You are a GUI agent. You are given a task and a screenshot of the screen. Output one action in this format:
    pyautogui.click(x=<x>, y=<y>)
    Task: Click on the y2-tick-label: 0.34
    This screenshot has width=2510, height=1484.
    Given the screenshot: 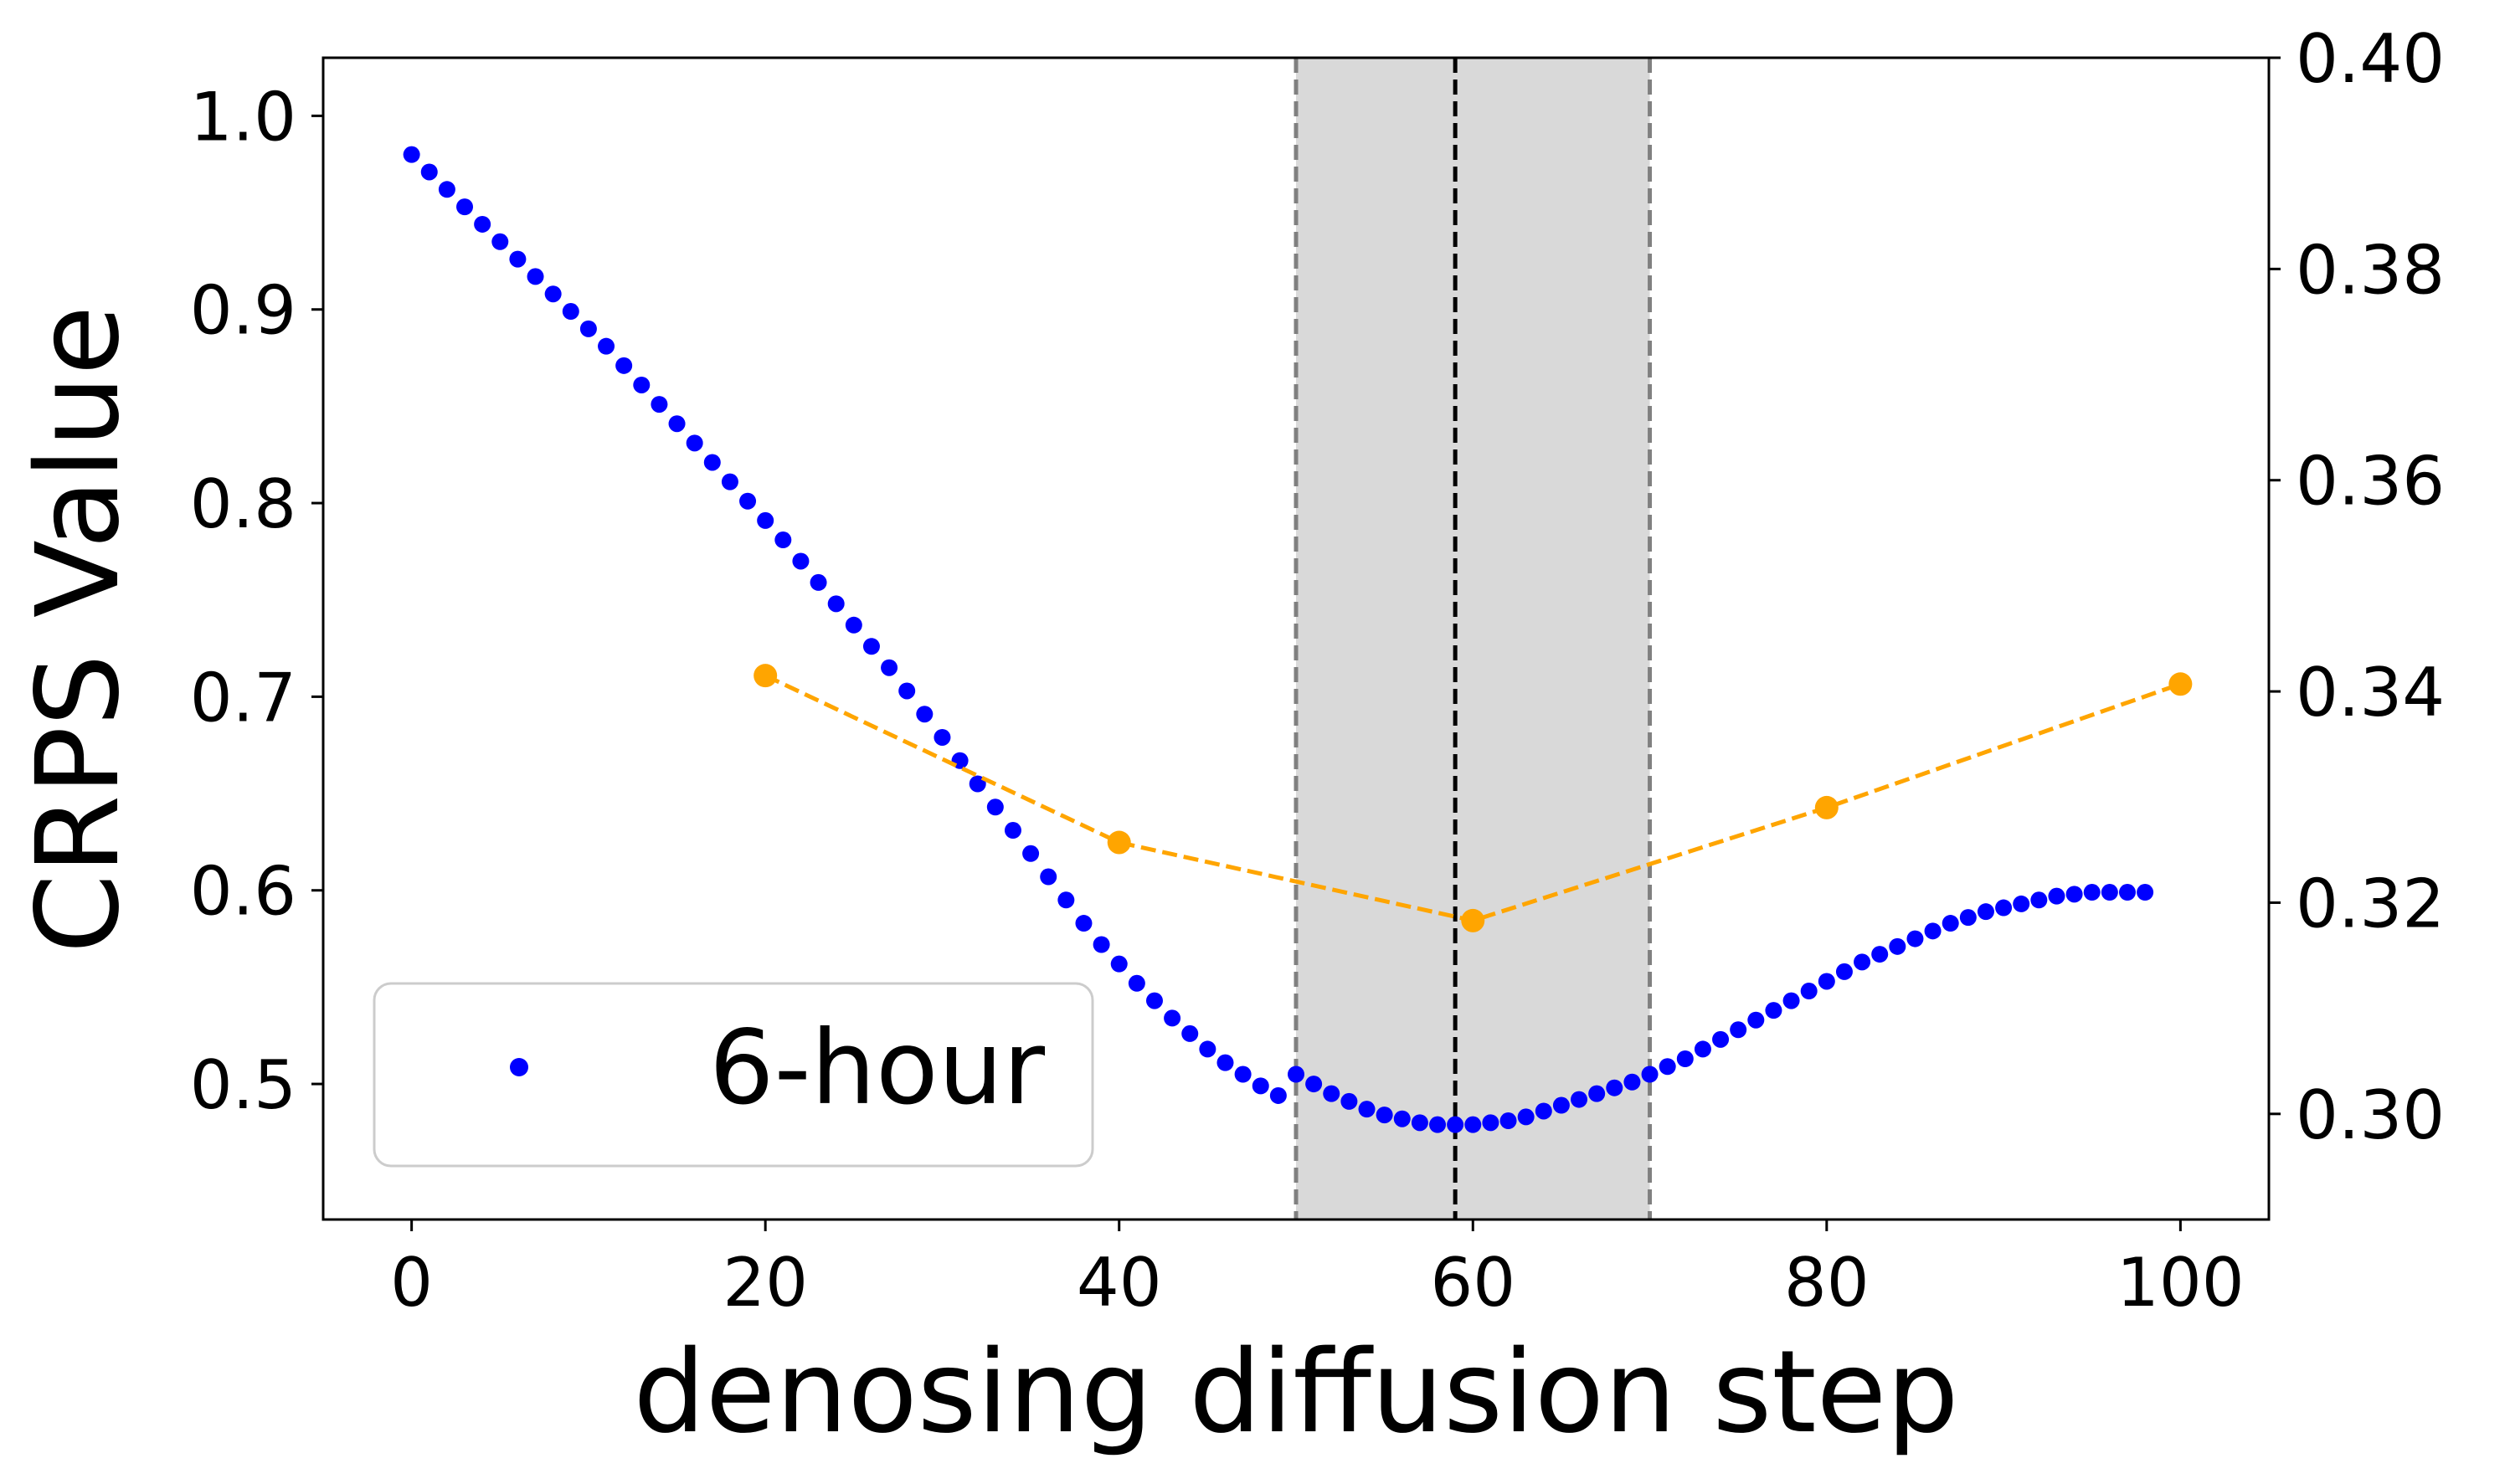 What is the action you would take?
    pyautogui.click(x=2370, y=693)
    